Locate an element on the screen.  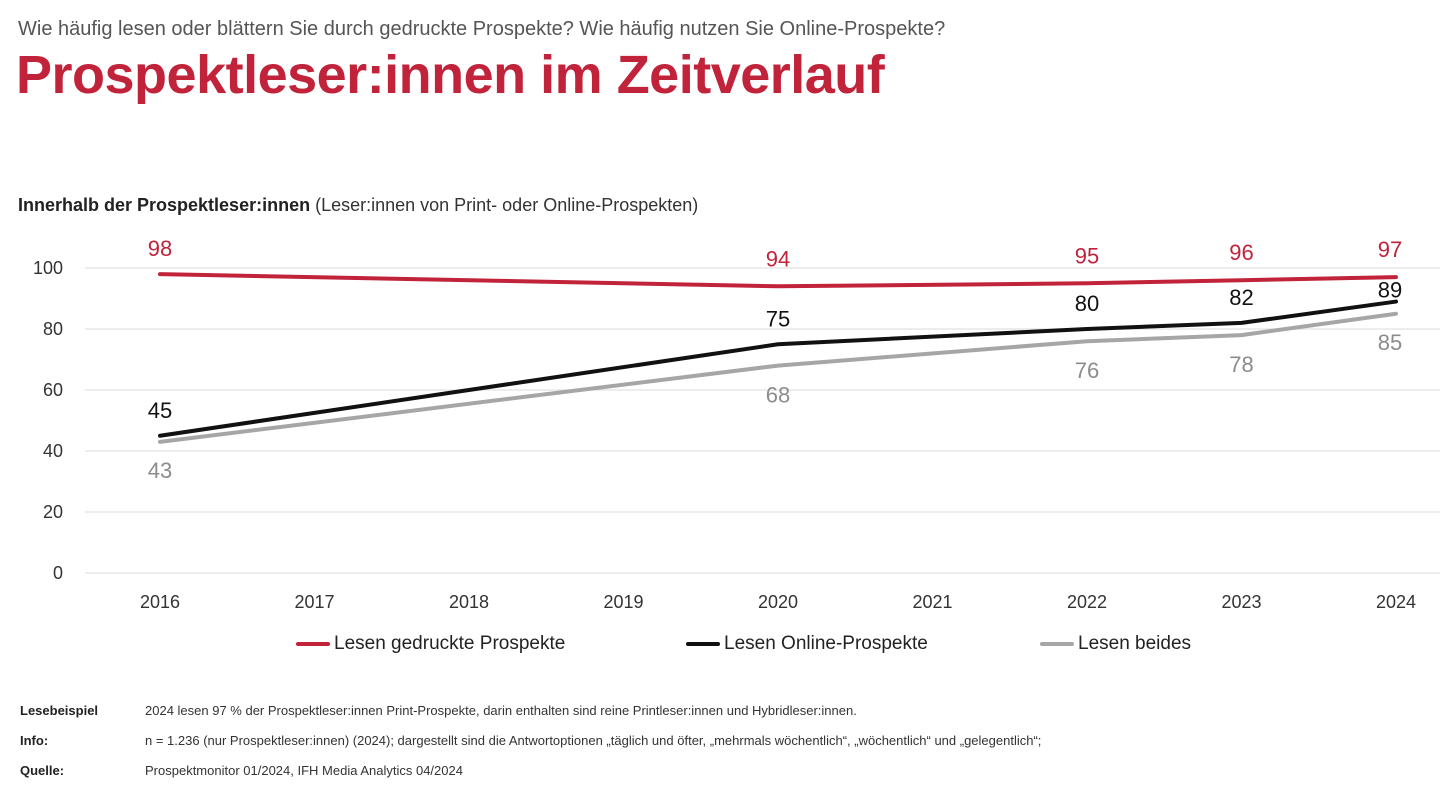
legend-label-online: Lesen Online-Prospekte is located at coordinates (826, 643).